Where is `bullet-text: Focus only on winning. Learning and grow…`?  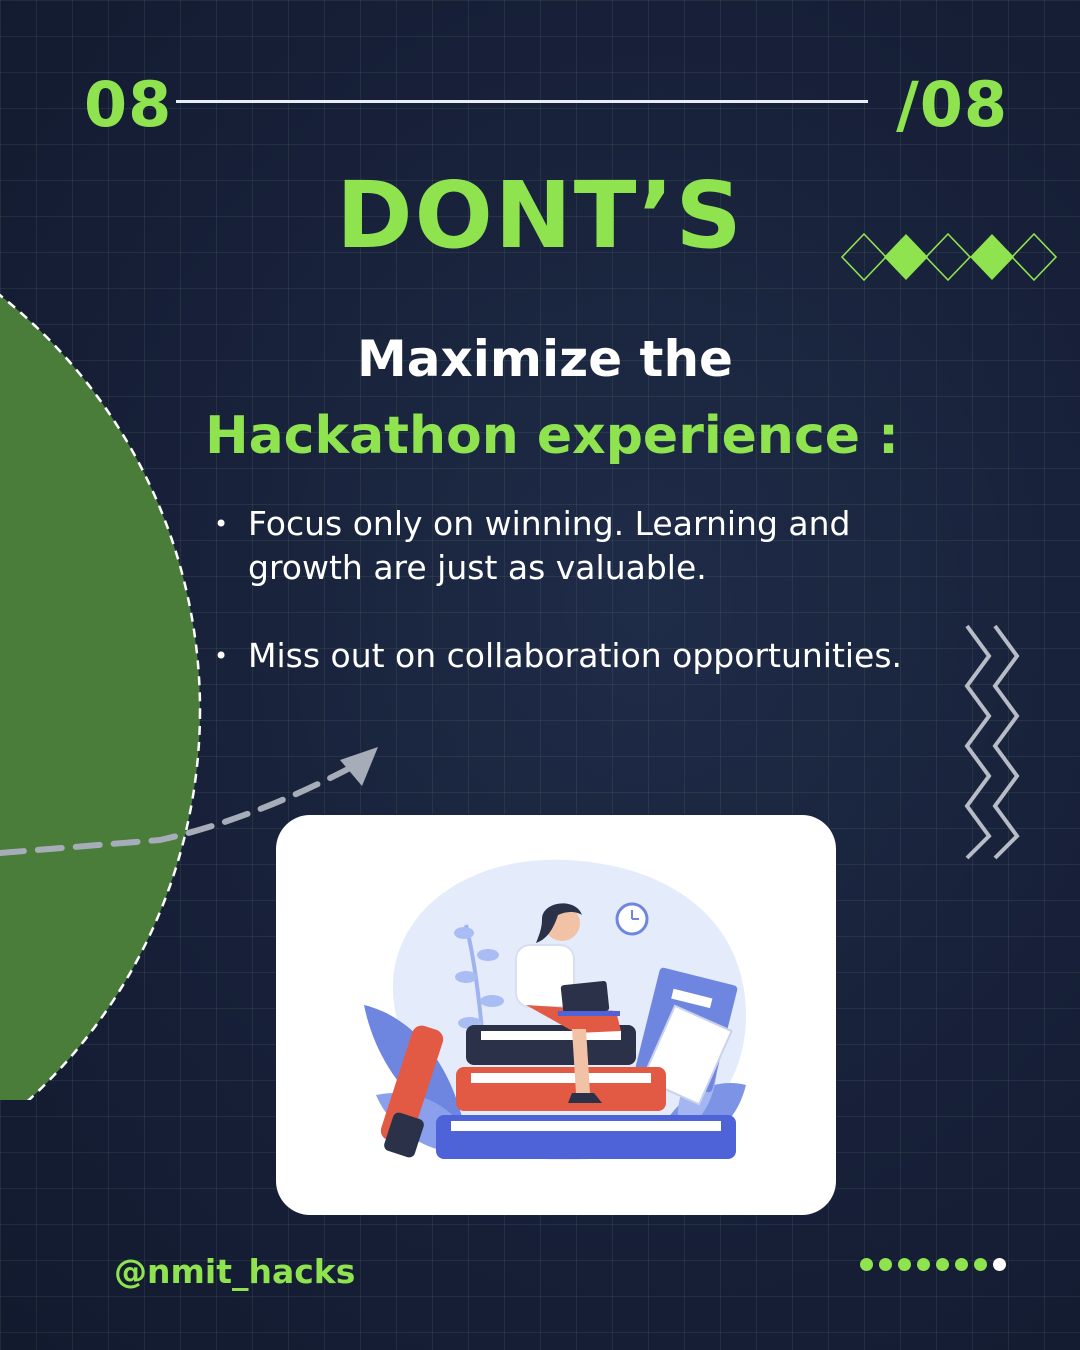
bullet-text: Focus only on winning. Learning and grow… is located at coordinates (549, 545).